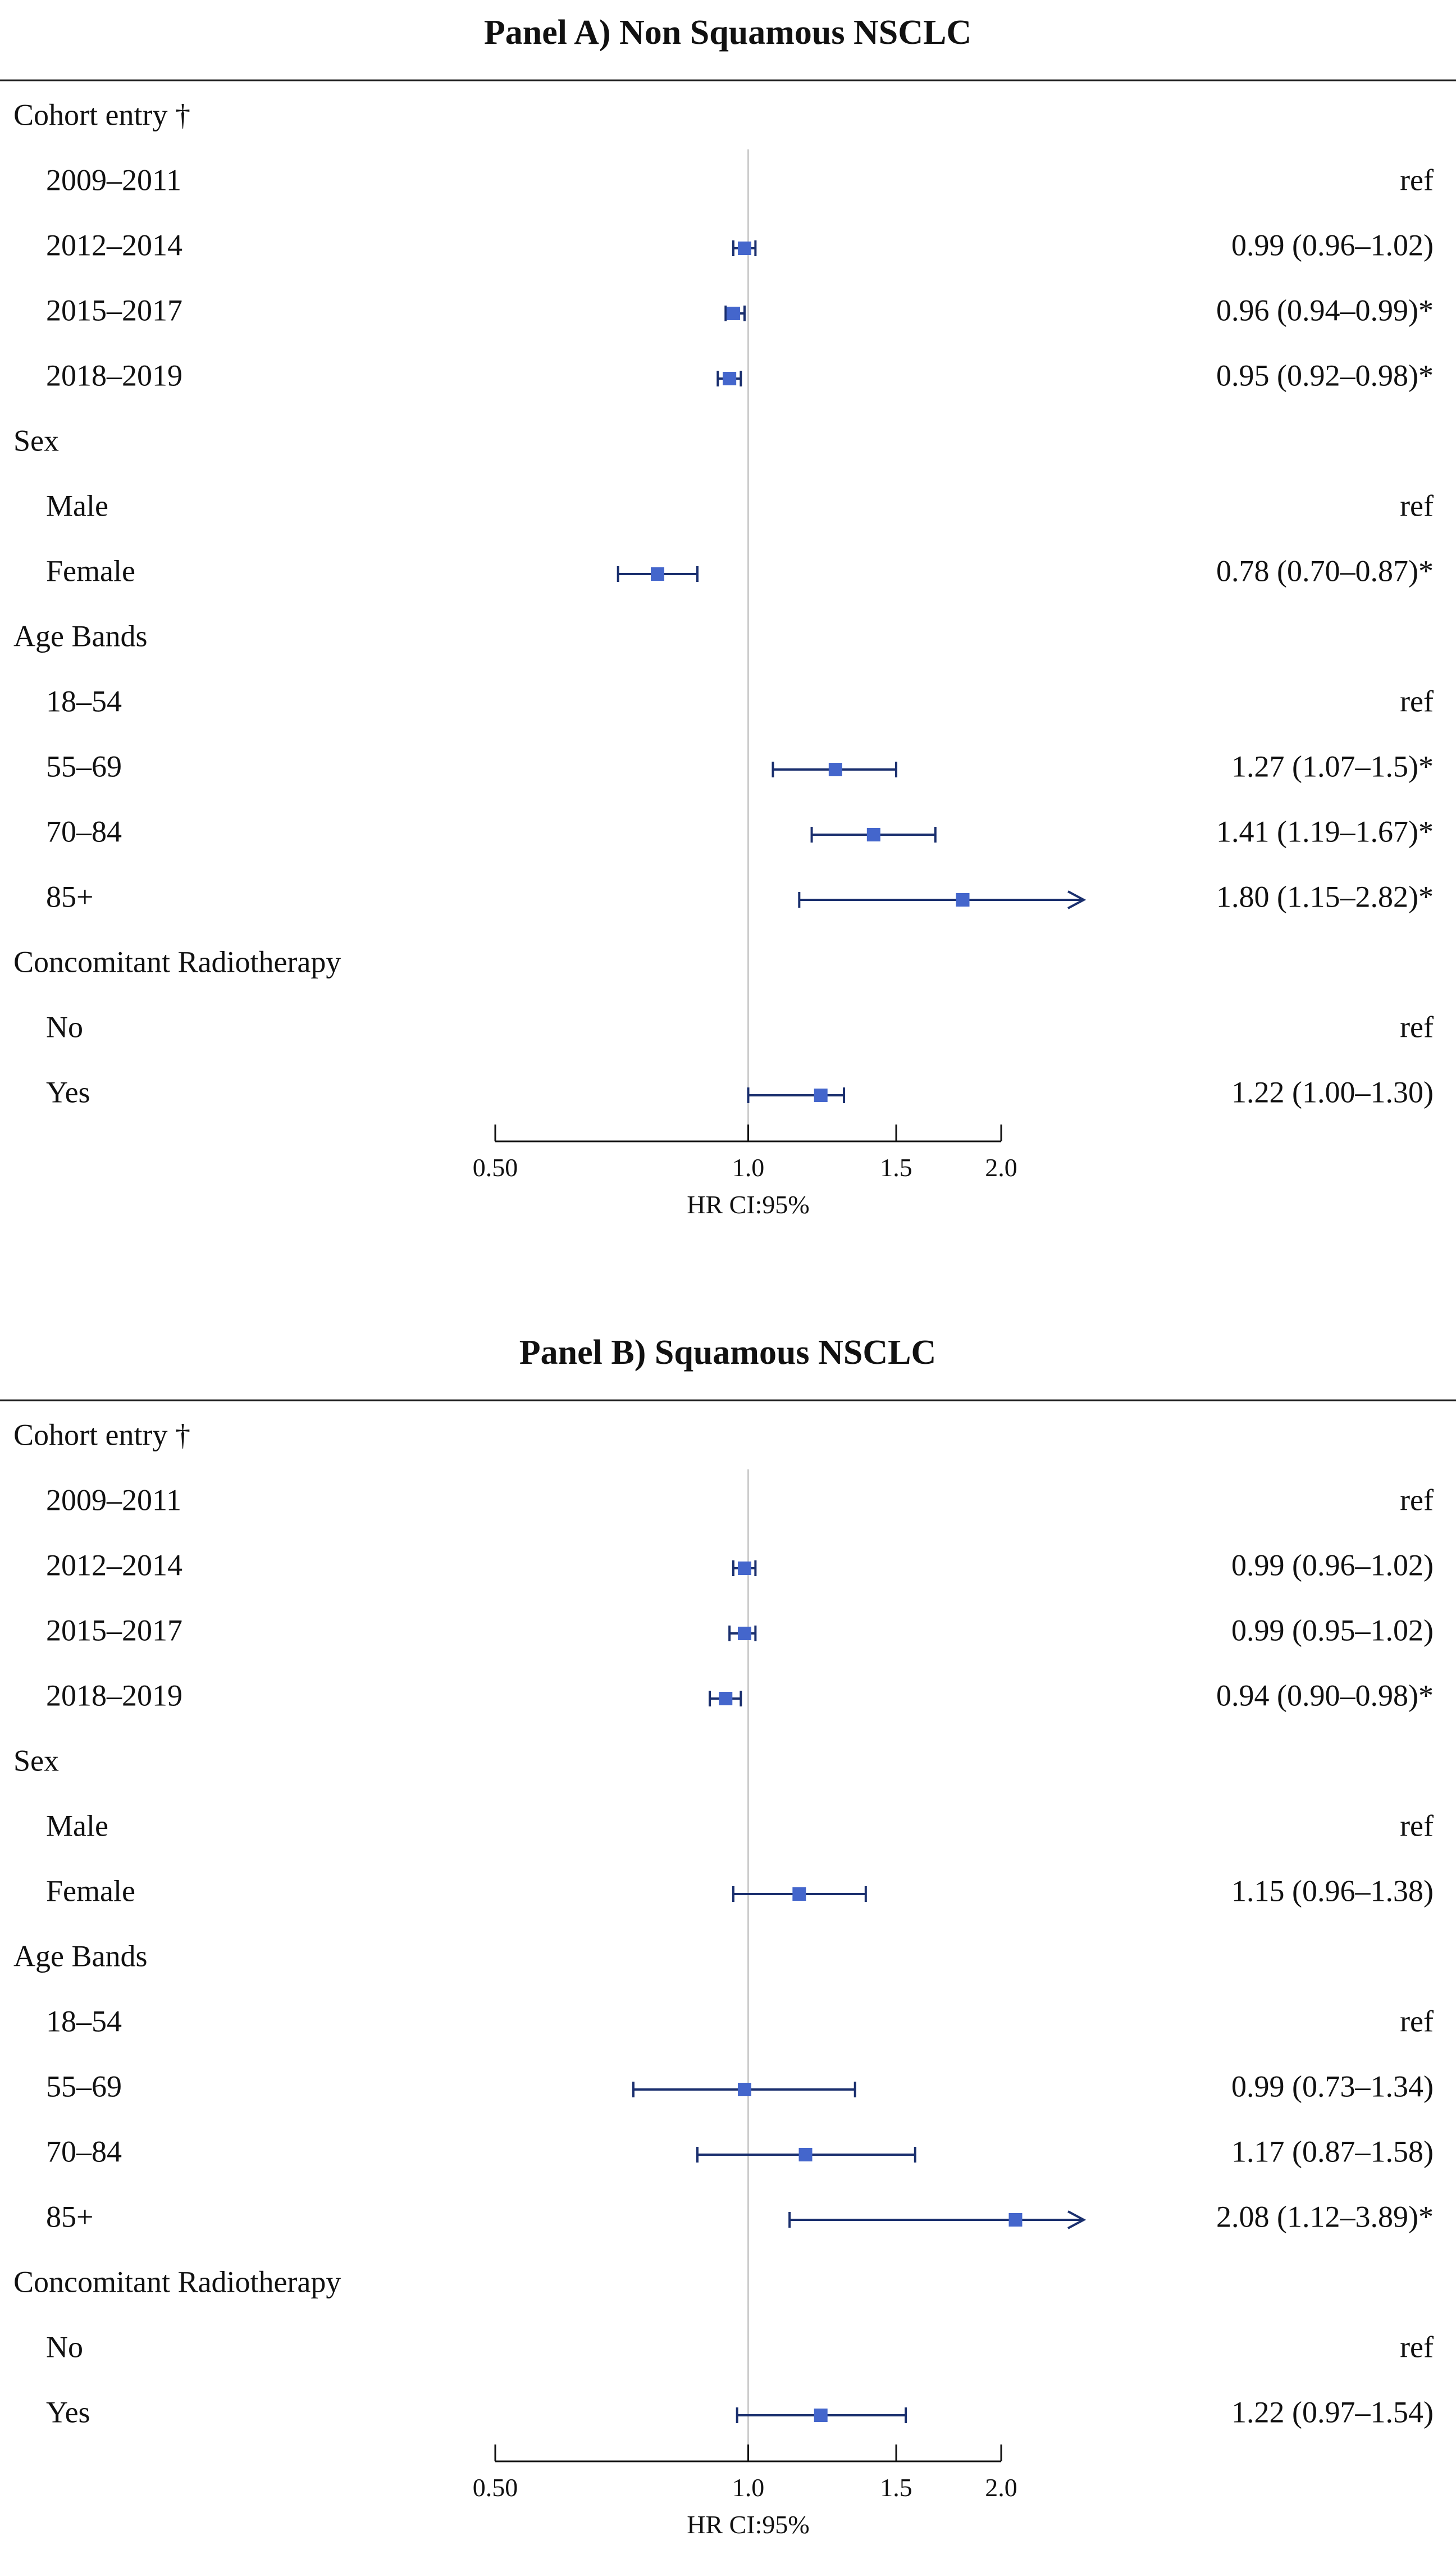 The width and height of the screenshot is (1456, 2572). I want to click on row-label: Yes, so click(68, 2412).